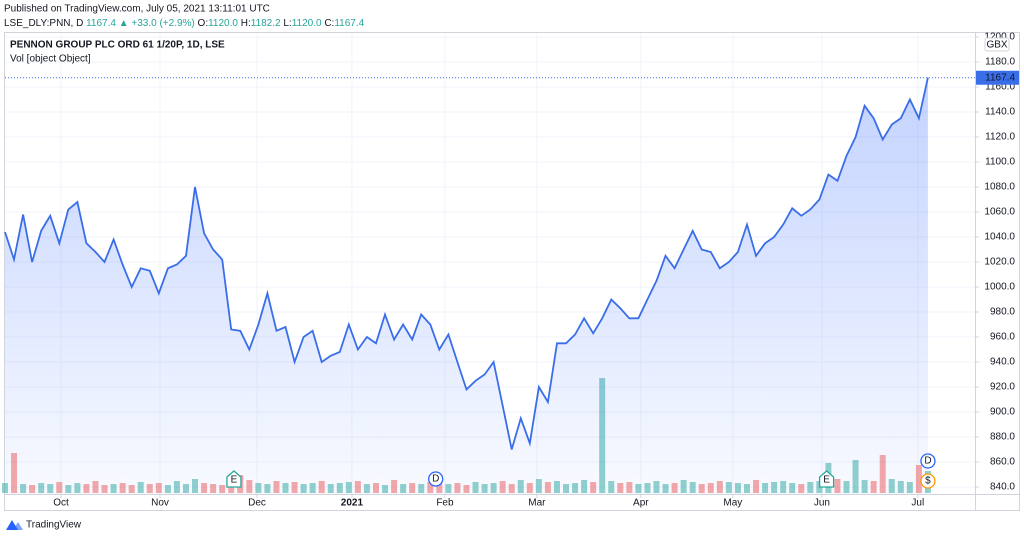 The image size is (1024, 539). What do you see at coordinates (257, 503) in the screenshot?
I see `x-tick-label: Dec` at bounding box center [257, 503].